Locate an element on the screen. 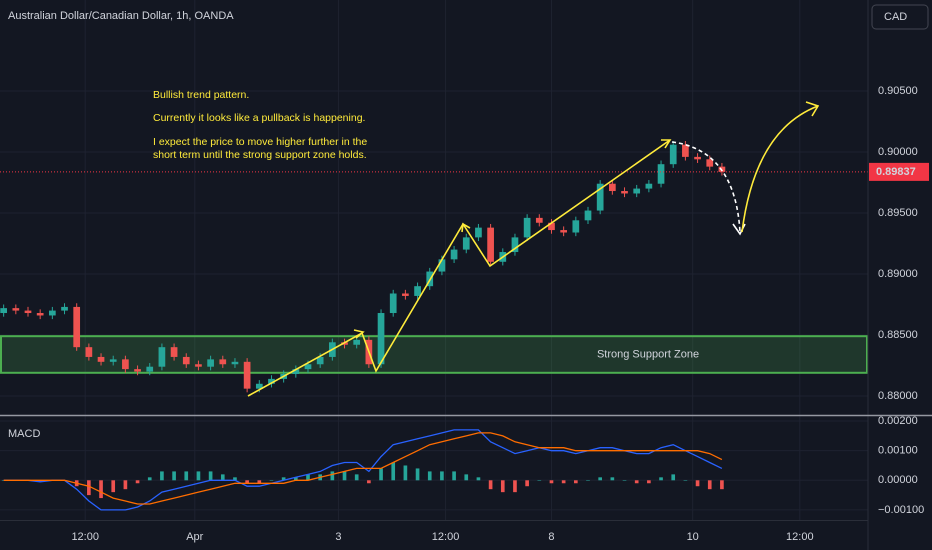 Image resolution: width=932 pixels, height=550 pixels. y-tick-label: −0.00100 is located at coordinates (901, 510).